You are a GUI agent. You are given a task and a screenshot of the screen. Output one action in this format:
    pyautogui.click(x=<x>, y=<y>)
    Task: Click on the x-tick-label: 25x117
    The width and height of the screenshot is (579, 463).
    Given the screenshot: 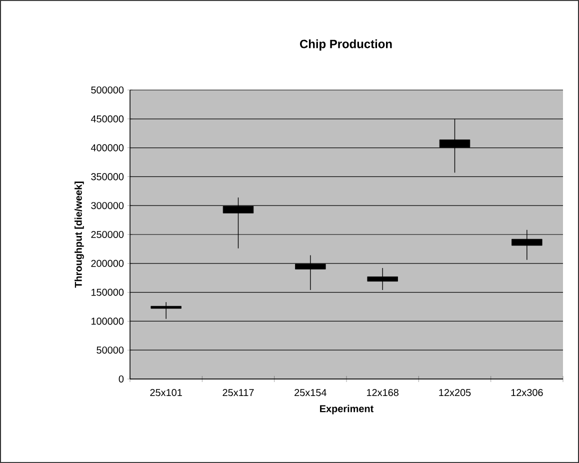 What is the action you would take?
    pyautogui.click(x=238, y=392)
    